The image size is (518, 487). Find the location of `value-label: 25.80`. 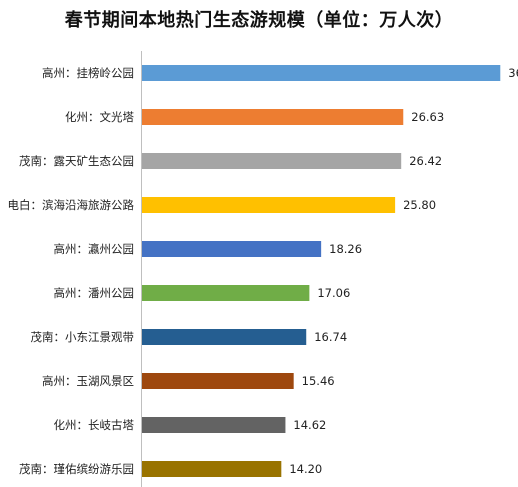

value-label: 25.80 is located at coordinates (419, 205).